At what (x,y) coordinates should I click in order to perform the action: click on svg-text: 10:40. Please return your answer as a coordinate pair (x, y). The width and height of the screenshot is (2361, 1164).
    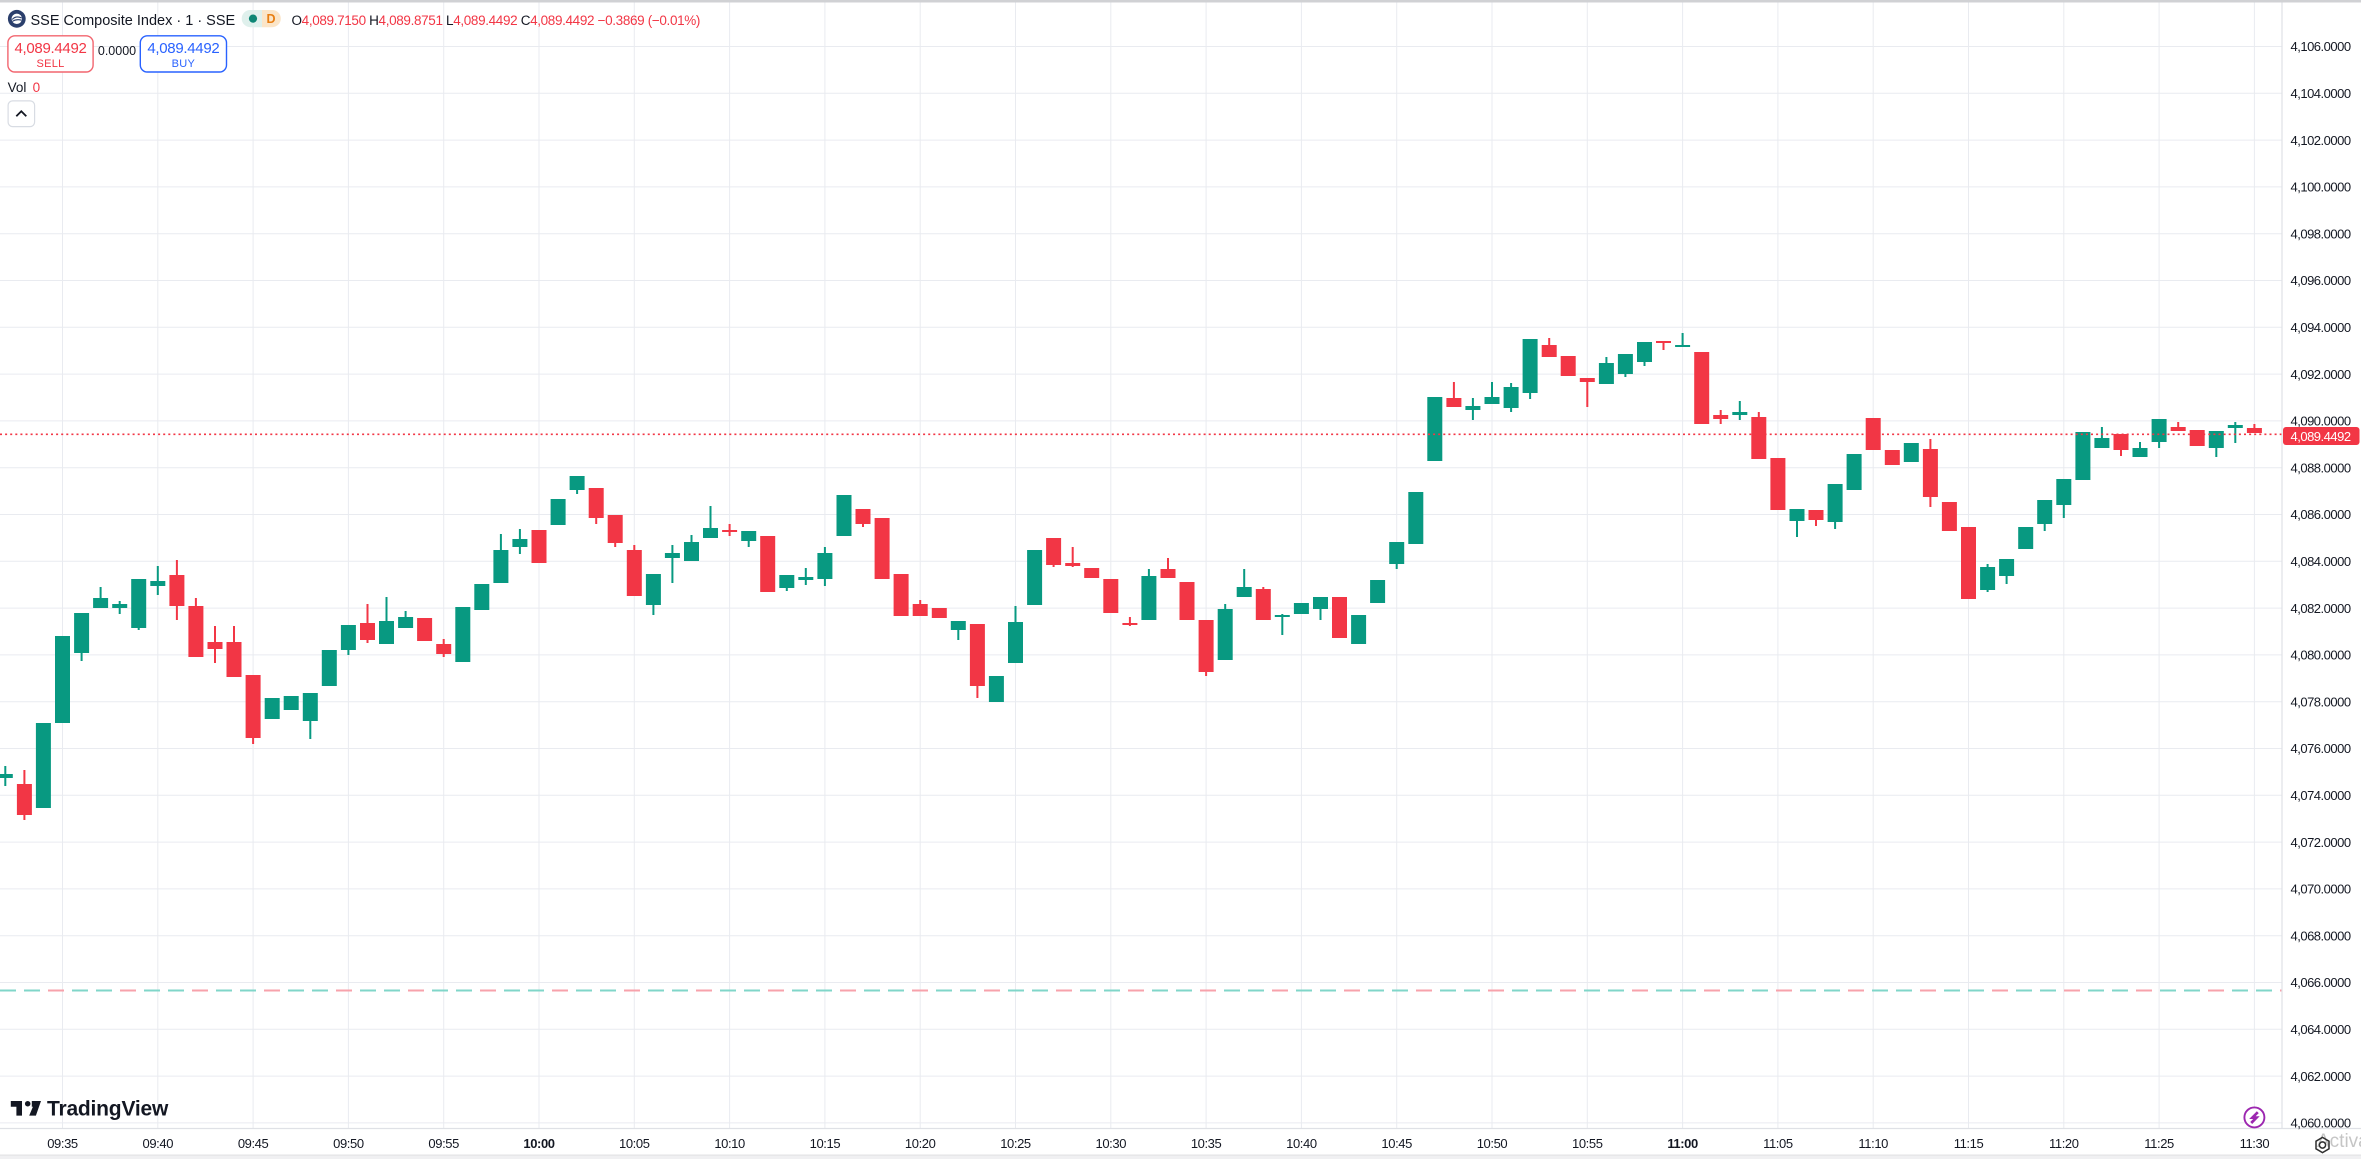
    Looking at the image, I should click on (1301, 1143).